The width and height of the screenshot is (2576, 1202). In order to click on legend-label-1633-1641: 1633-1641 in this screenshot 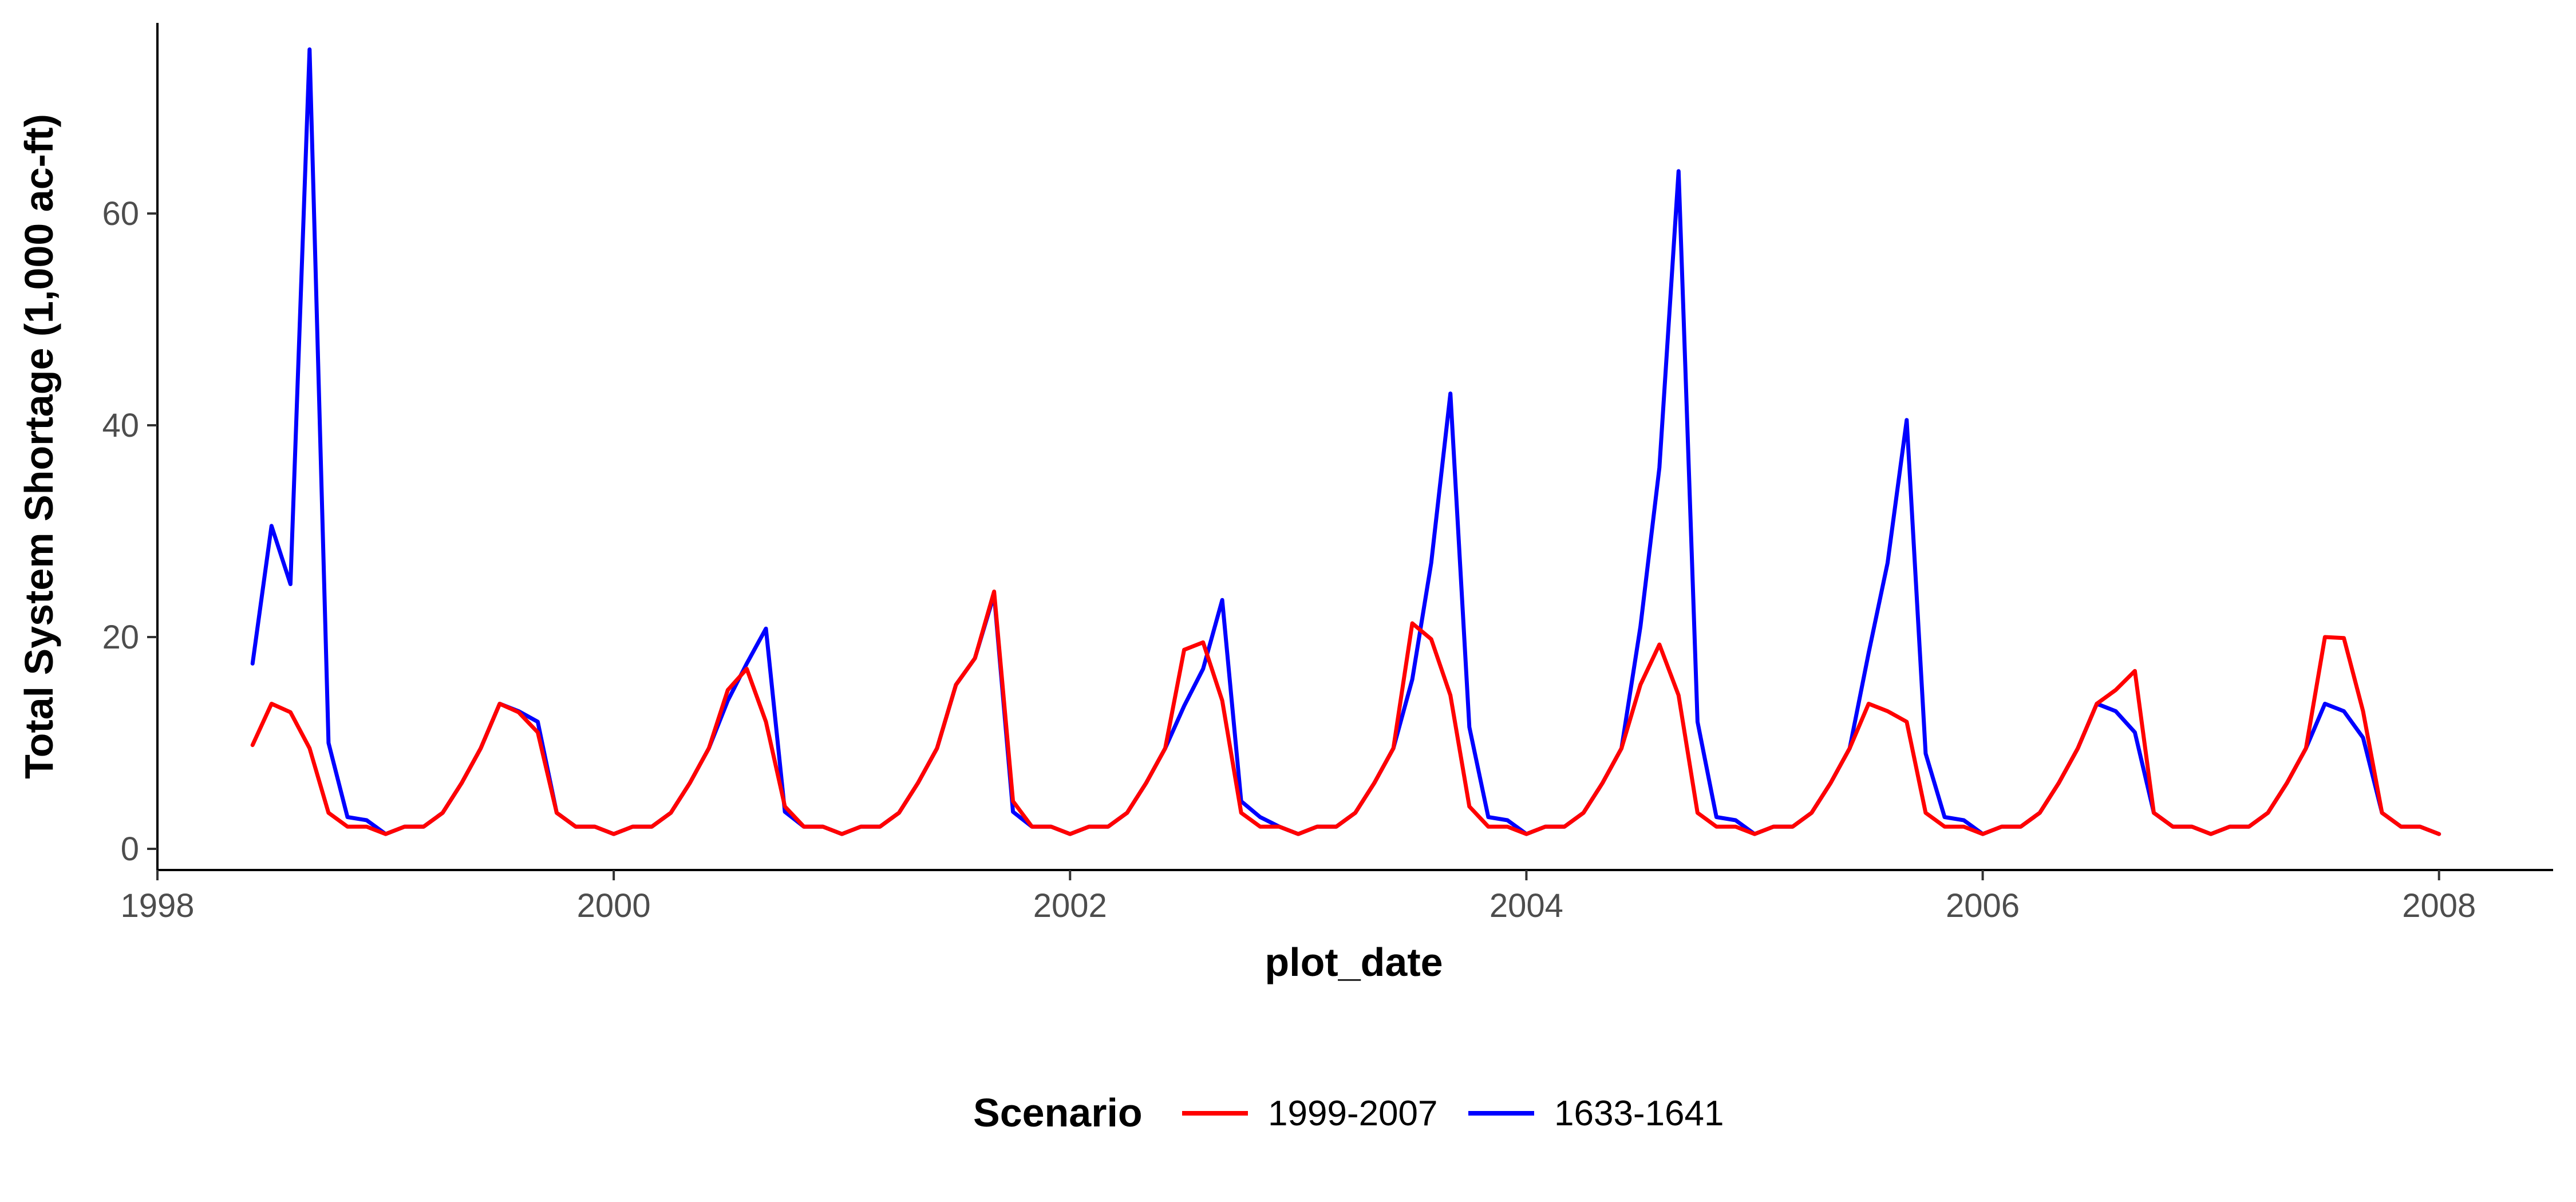, I will do `click(1639, 1114)`.